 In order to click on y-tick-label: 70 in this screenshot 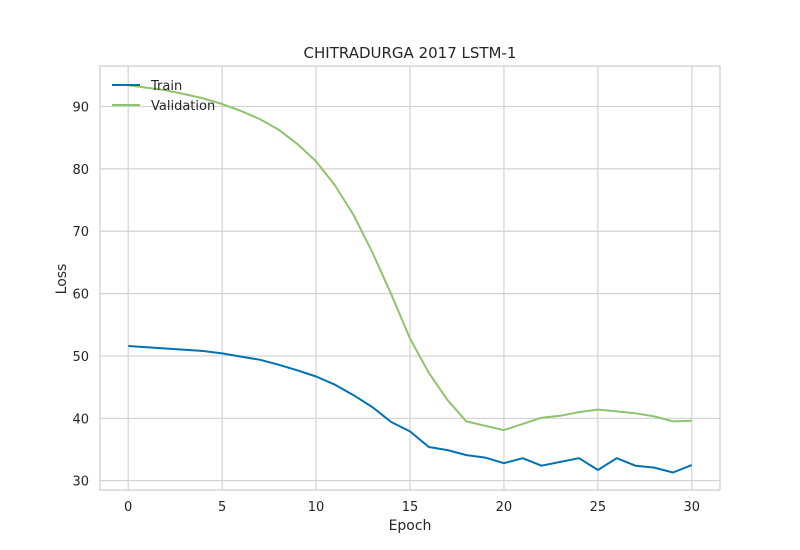, I will do `click(80, 232)`.